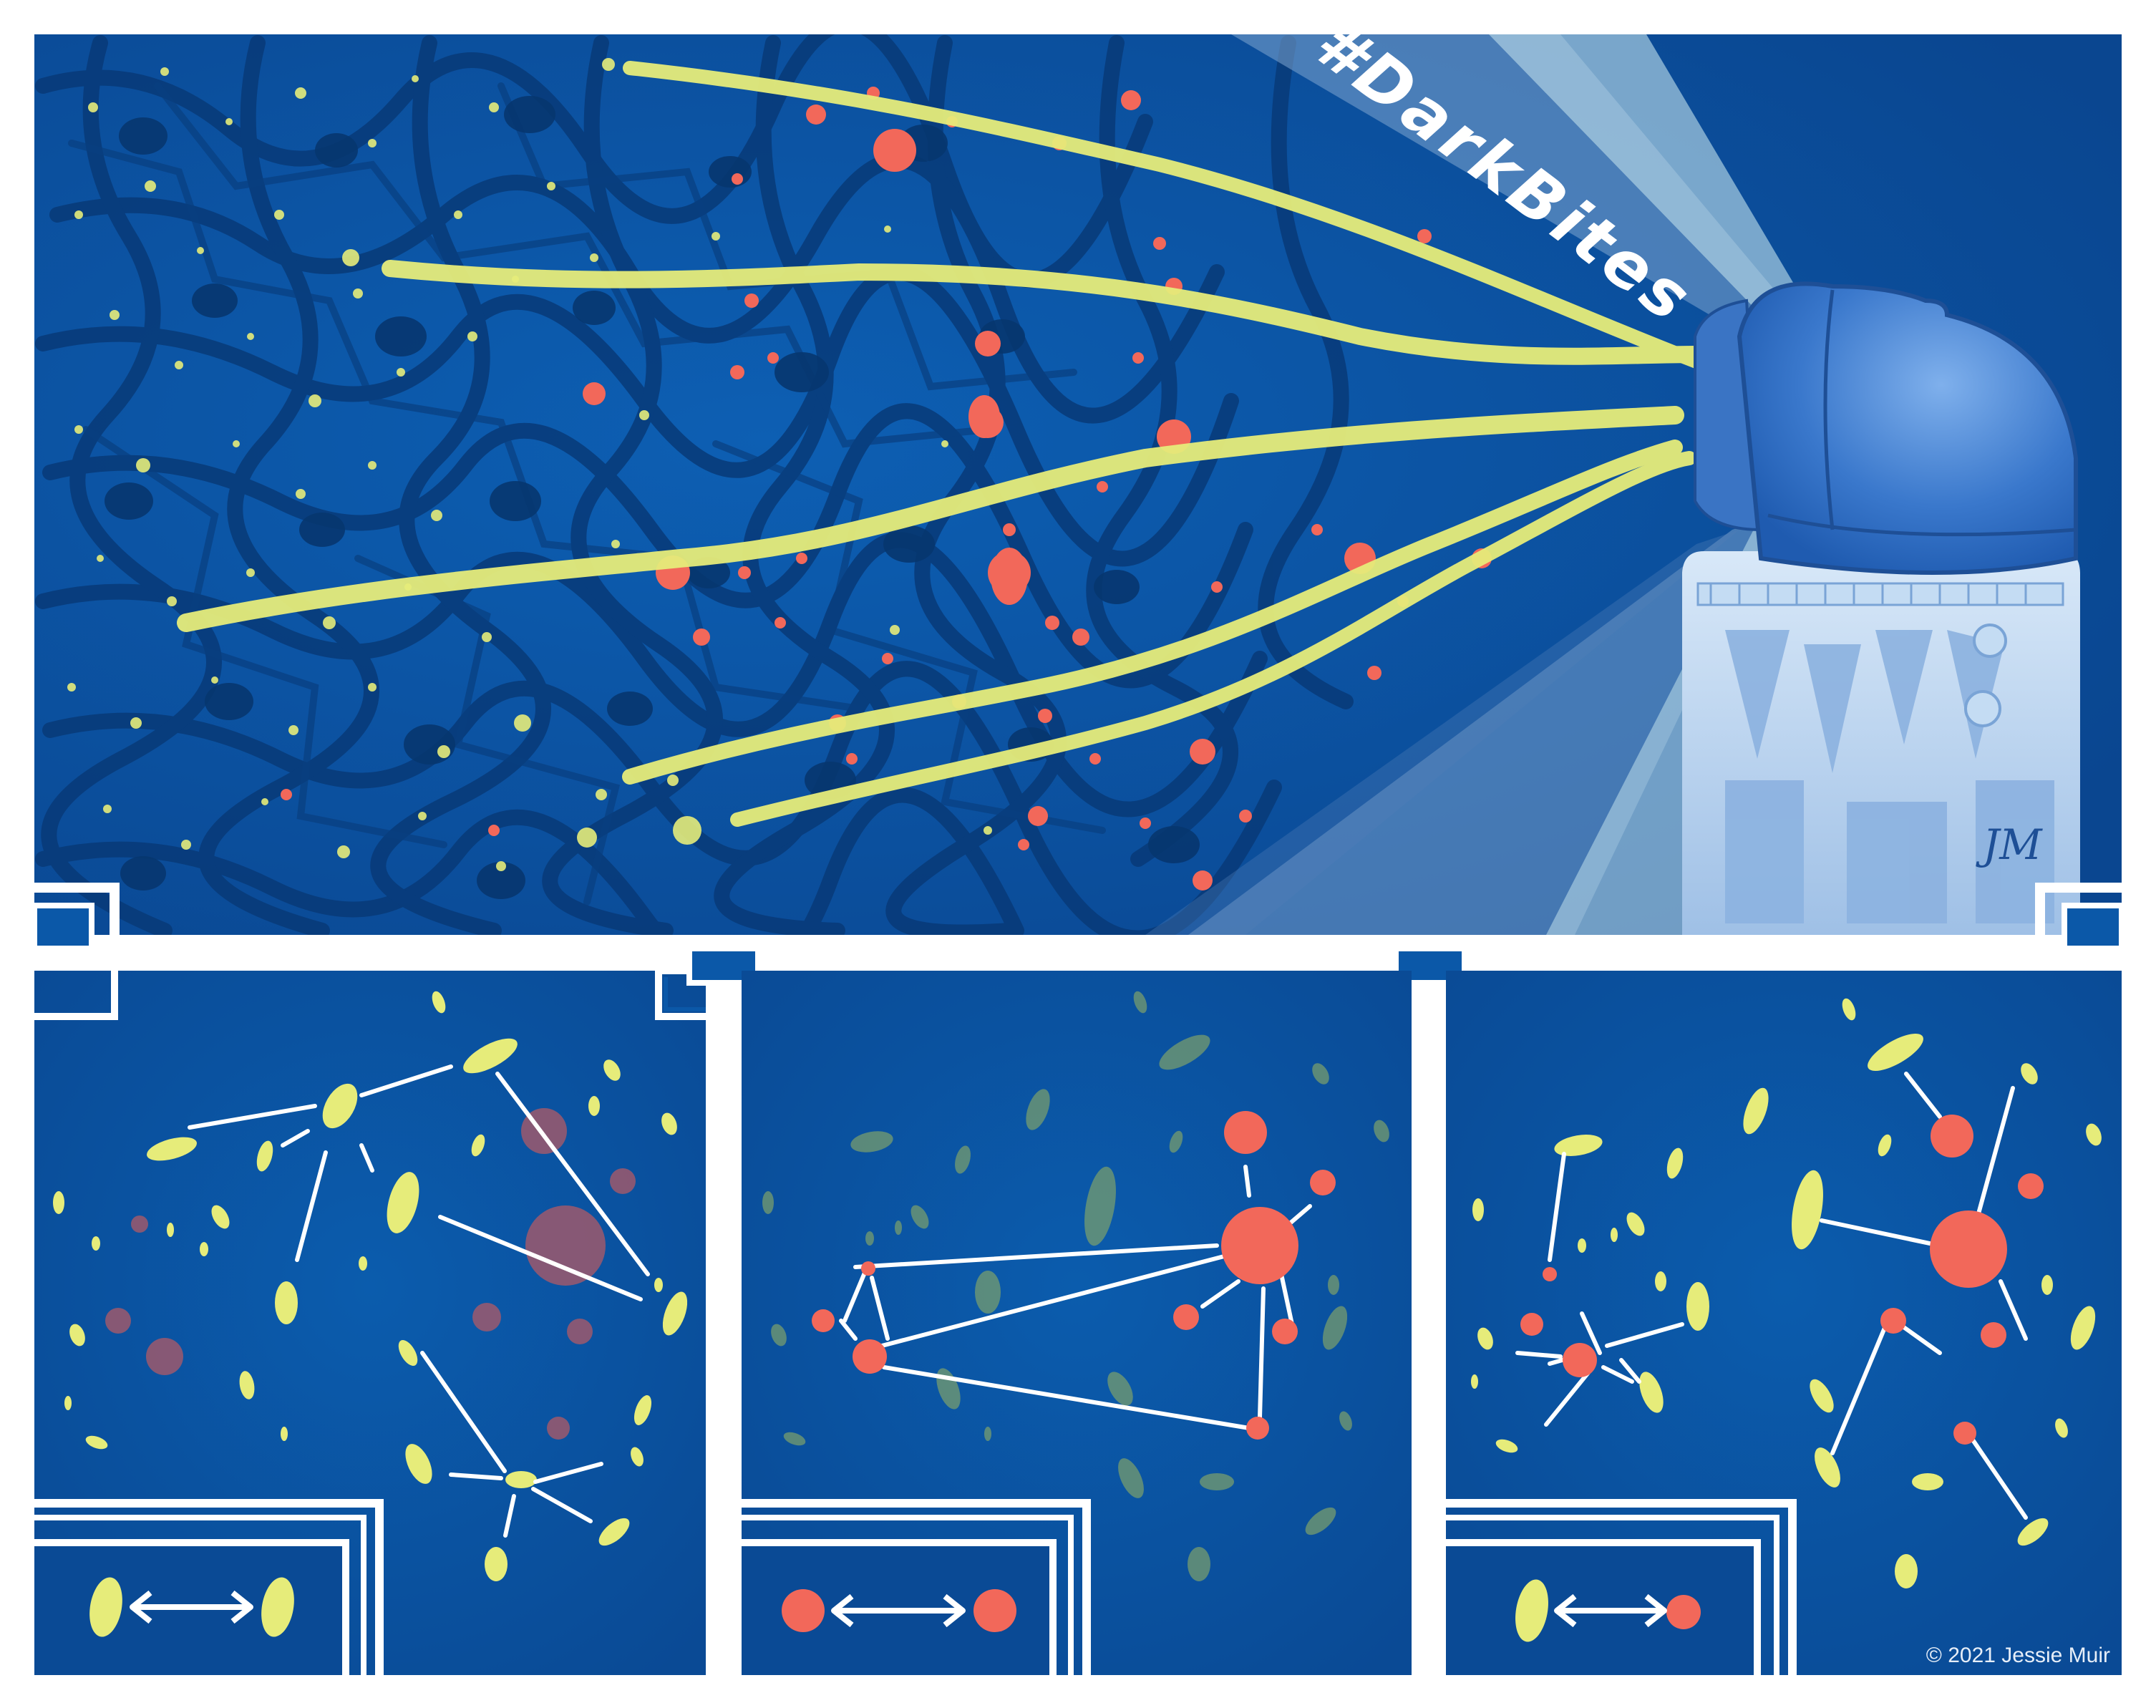 The height and width of the screenshot is (1708, 2156). I want to click on observatory-railing, so click(1880, 594).